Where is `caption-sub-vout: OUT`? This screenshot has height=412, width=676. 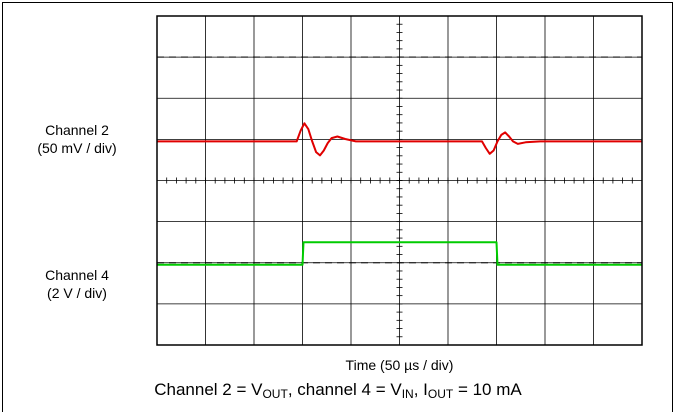 caption-sub-vout: OUT is located at coordinates (275, 394).